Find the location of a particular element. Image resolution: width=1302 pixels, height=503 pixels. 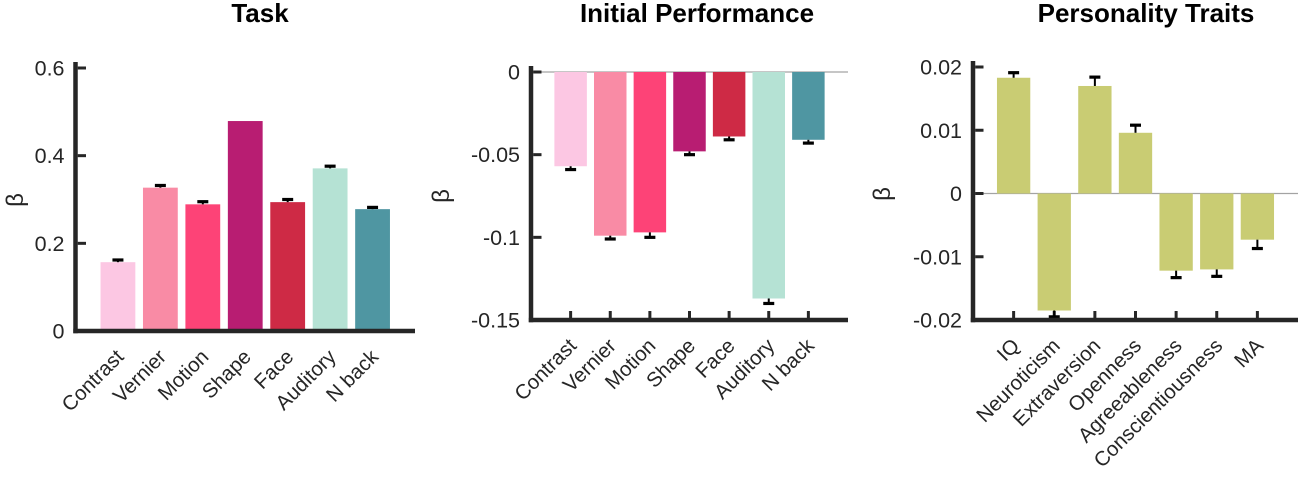

bar-openness is located at coordinates (1135, 163).